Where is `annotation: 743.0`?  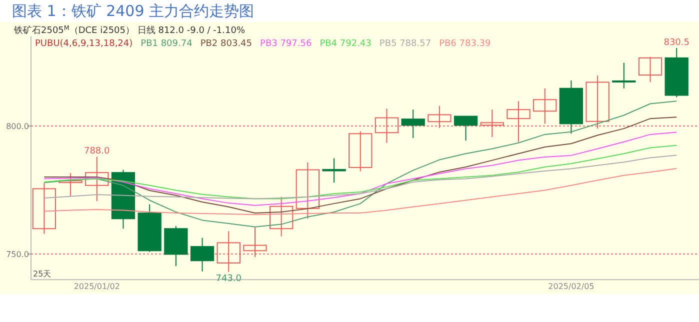
annotation: 743.0 is located at coordinates (229, 279).